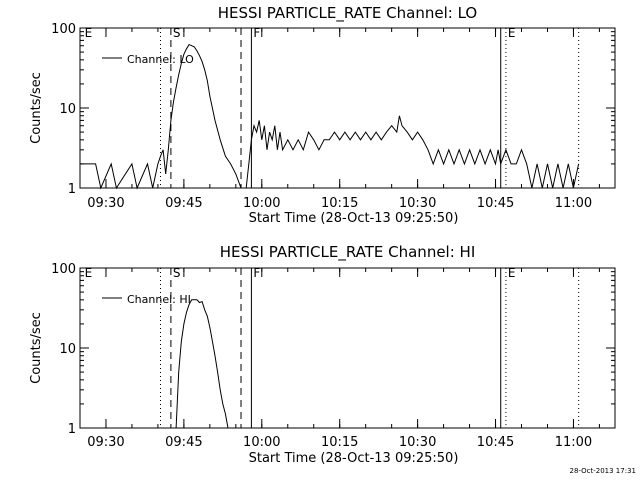 Image resolution: width=640 pixels, height=485 pixels. Describe the element at coordinates (347, 13) in the screenshot. I see `chart-title: HESSI PARTICLE_RATE Channel: LO` at that location.